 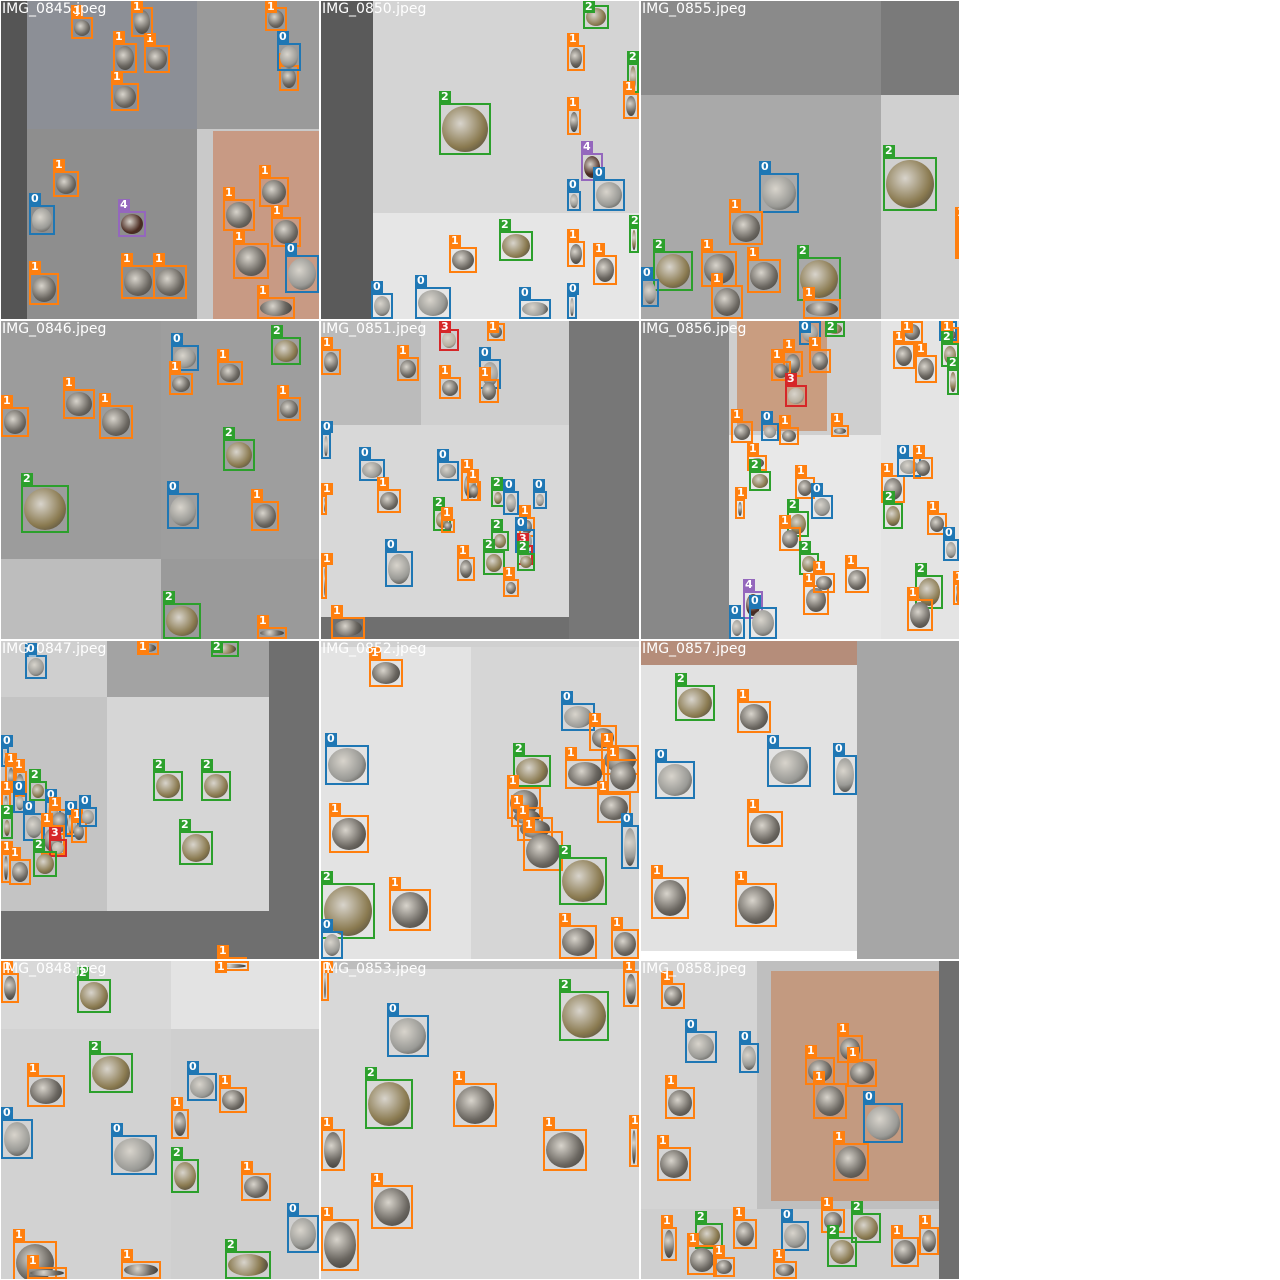 What do you see at coordinates (694, 969) in the screenshot?
I see `filename-label: IMG_0858.jpeg` at bounding box center [694, 969].